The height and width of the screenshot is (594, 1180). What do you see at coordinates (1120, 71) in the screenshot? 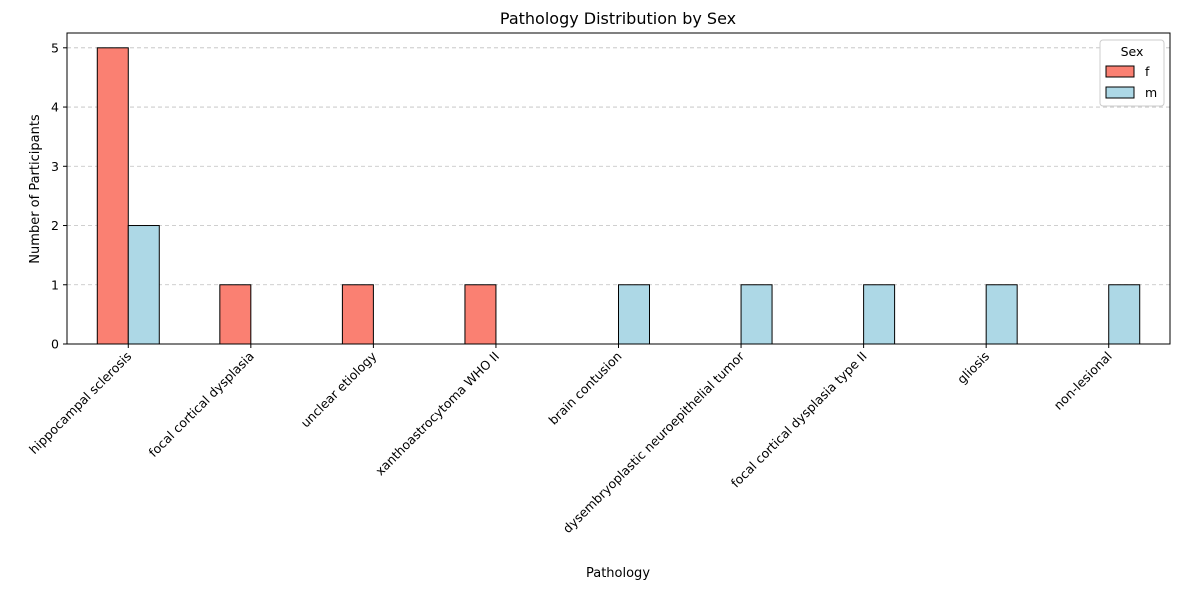
I see `legend-swatch-f` at bounding box center [1120, 71].